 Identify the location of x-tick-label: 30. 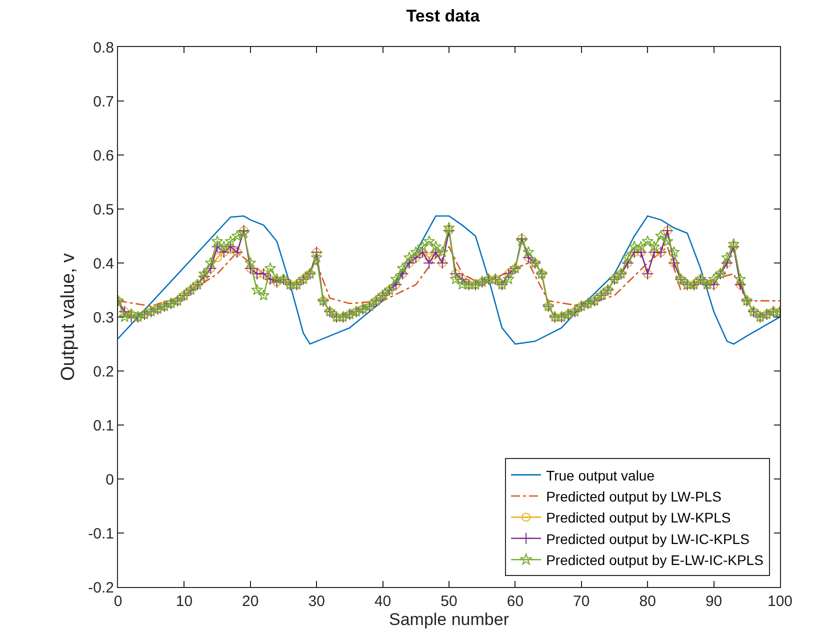
(316, 601).